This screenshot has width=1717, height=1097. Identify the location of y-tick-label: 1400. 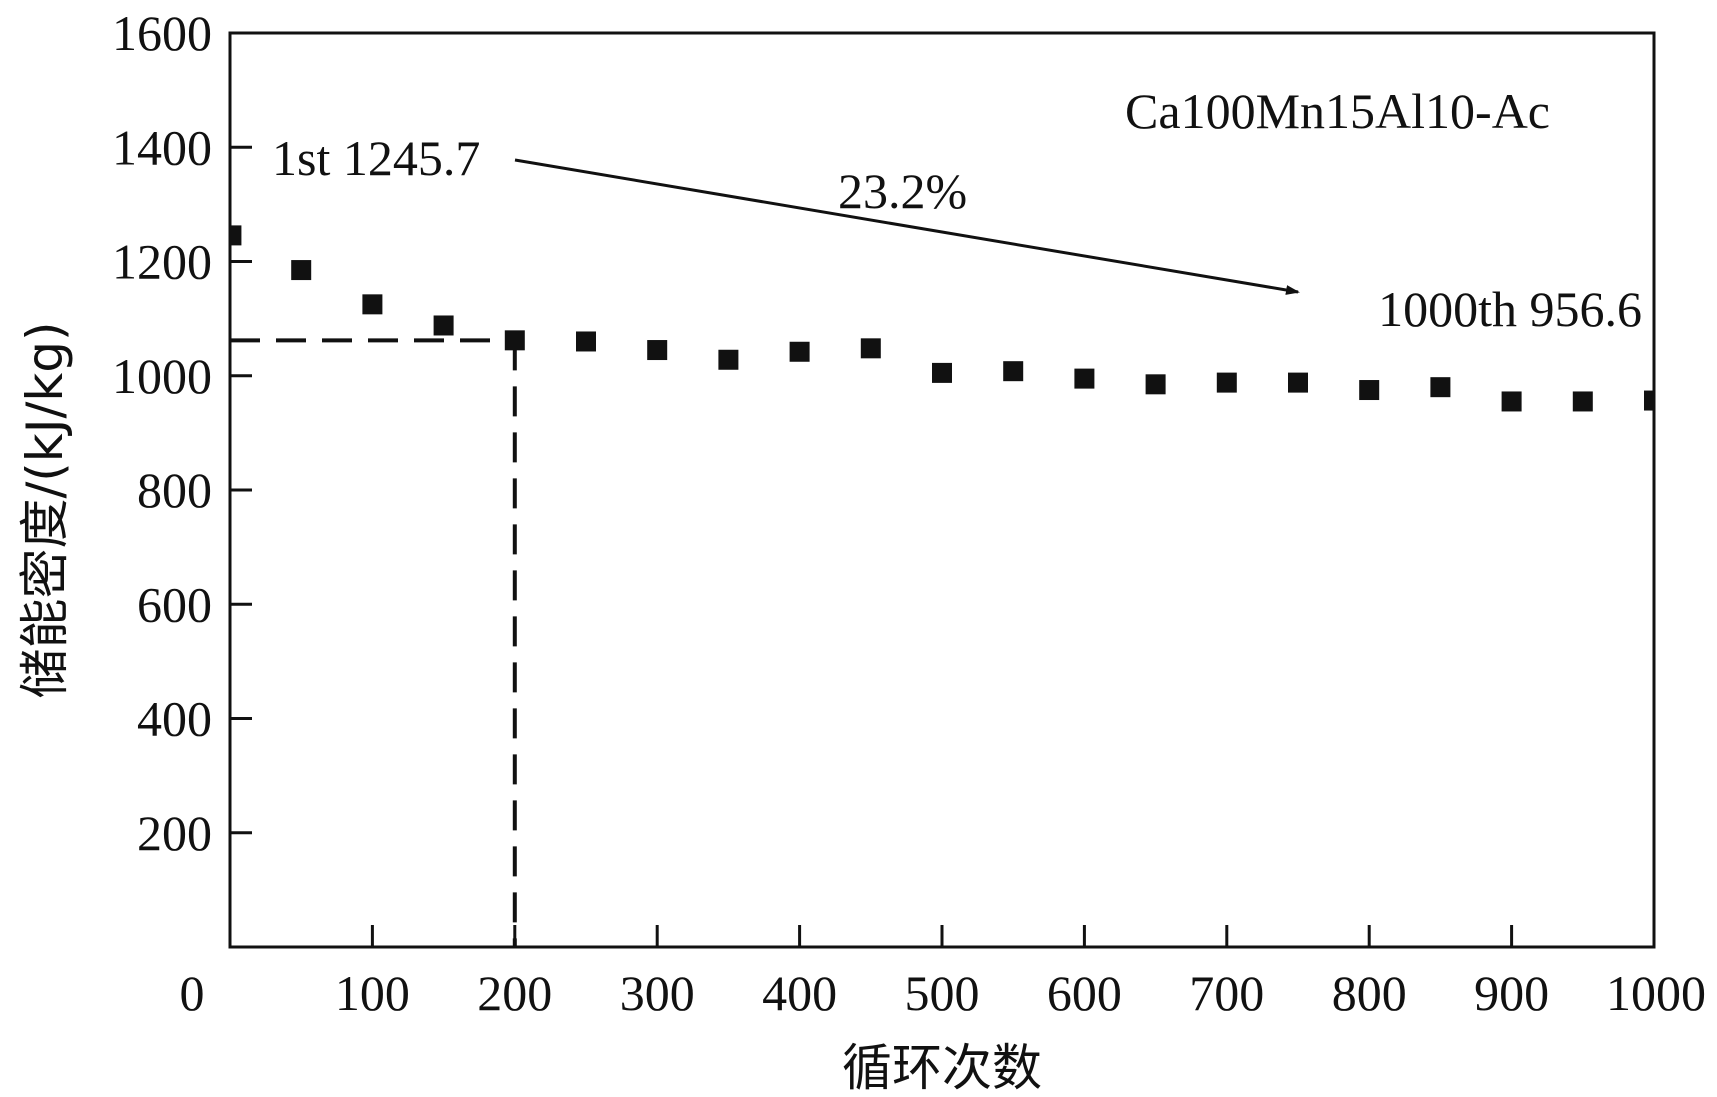
(162, 147).